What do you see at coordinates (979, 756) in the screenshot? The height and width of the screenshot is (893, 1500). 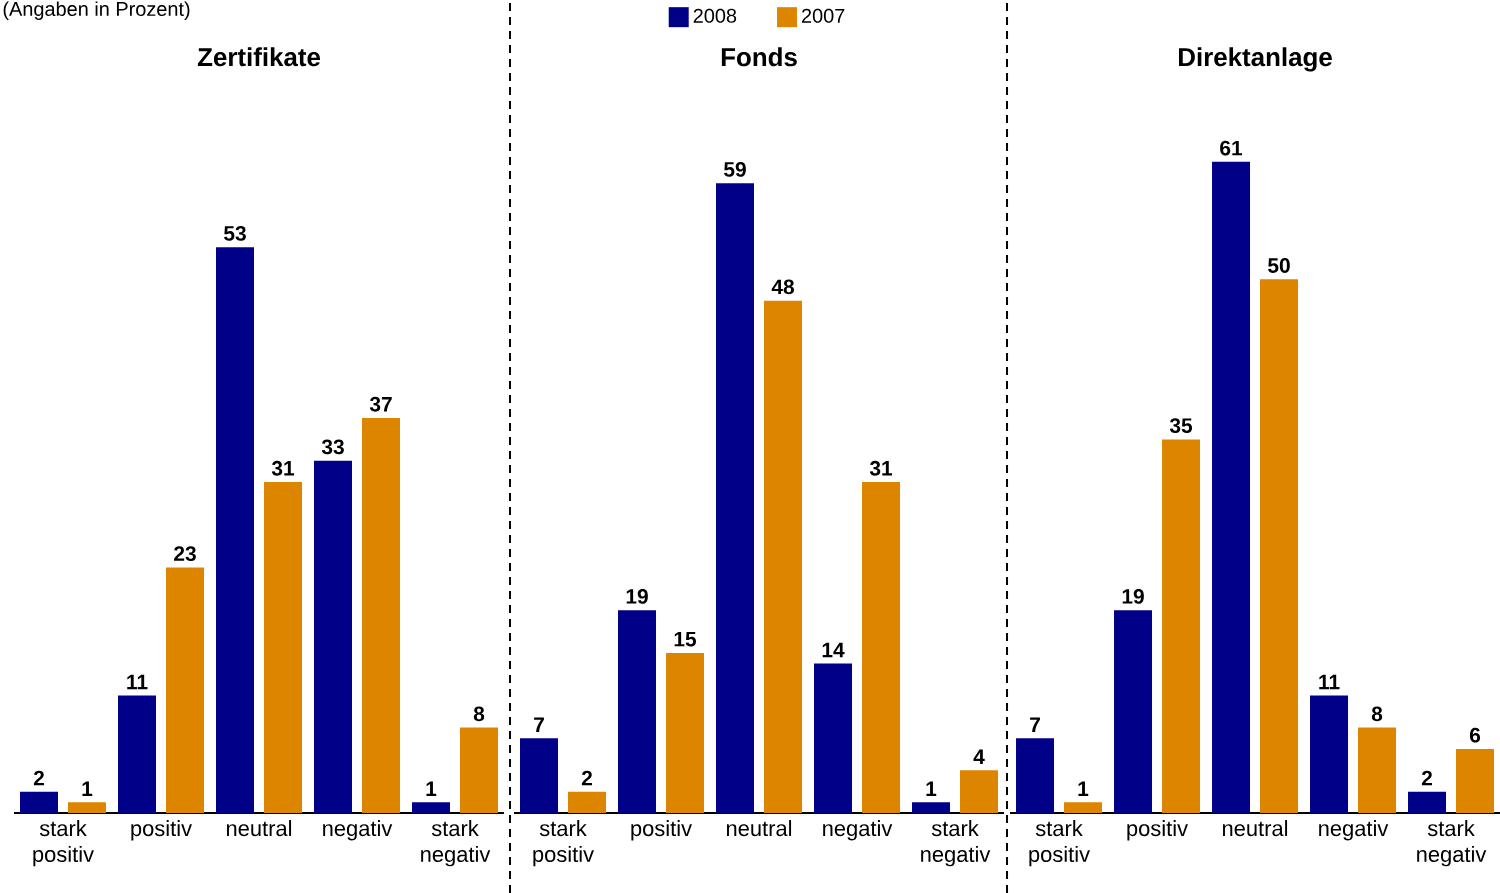 I see `data-label: 4` at bounding box center [979, 756].